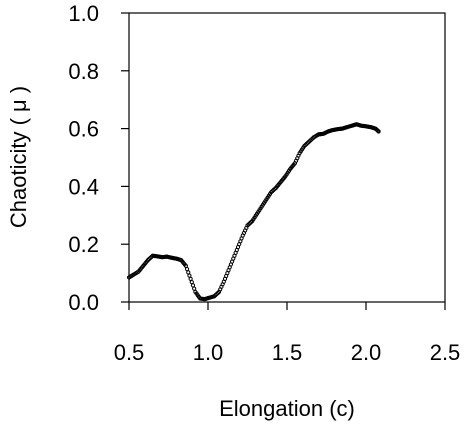 The width and height of the screenshot is (467, 426). I want to click on y-tick-label: 0.2, so click(83, 244).